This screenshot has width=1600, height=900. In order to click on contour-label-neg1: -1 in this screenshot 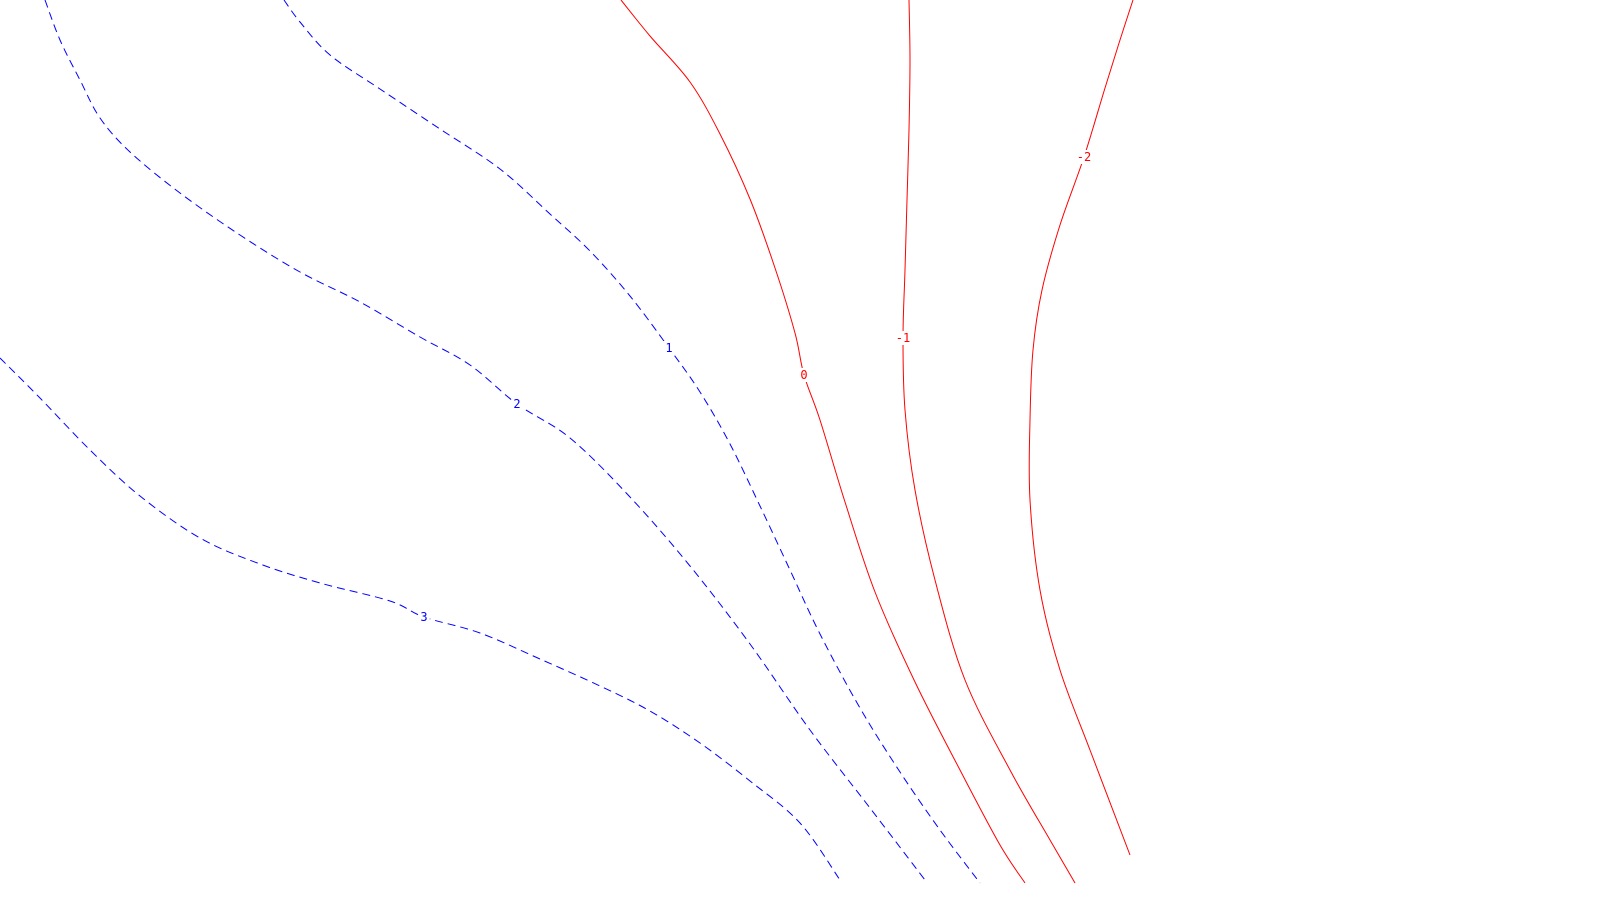, I will do `click(903, 338)`.